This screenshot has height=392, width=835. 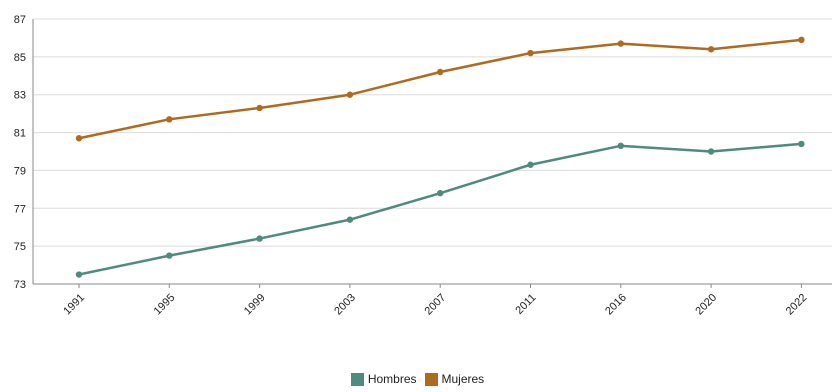 I want to click on y-tick-label: 85, so click(x=20, y=58).